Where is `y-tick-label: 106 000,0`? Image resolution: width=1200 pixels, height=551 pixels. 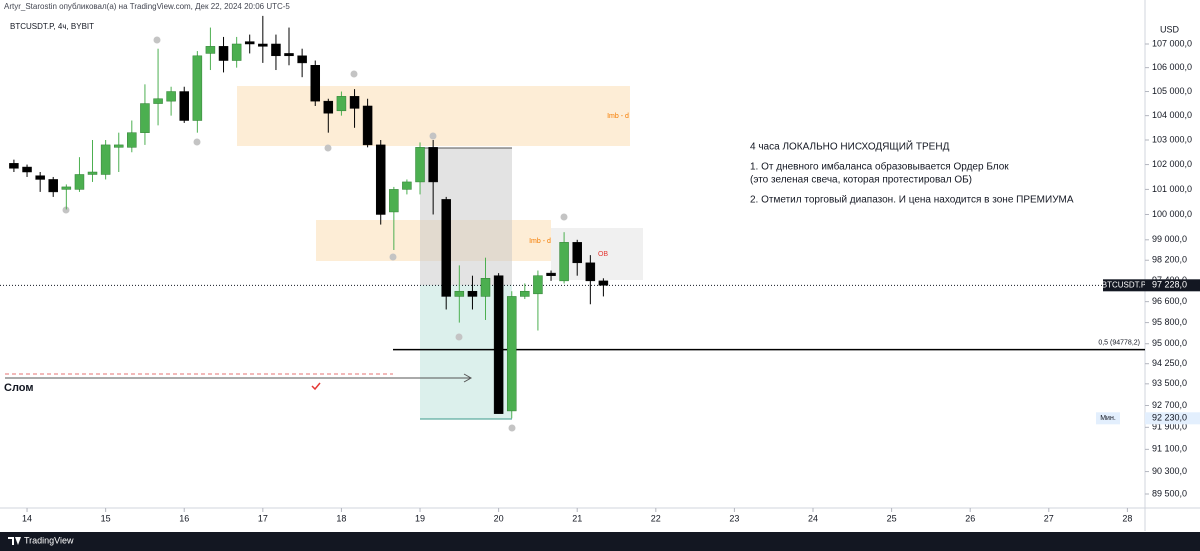
y-tick-label: 106 000,0 is located at coordinates (1172, 67).